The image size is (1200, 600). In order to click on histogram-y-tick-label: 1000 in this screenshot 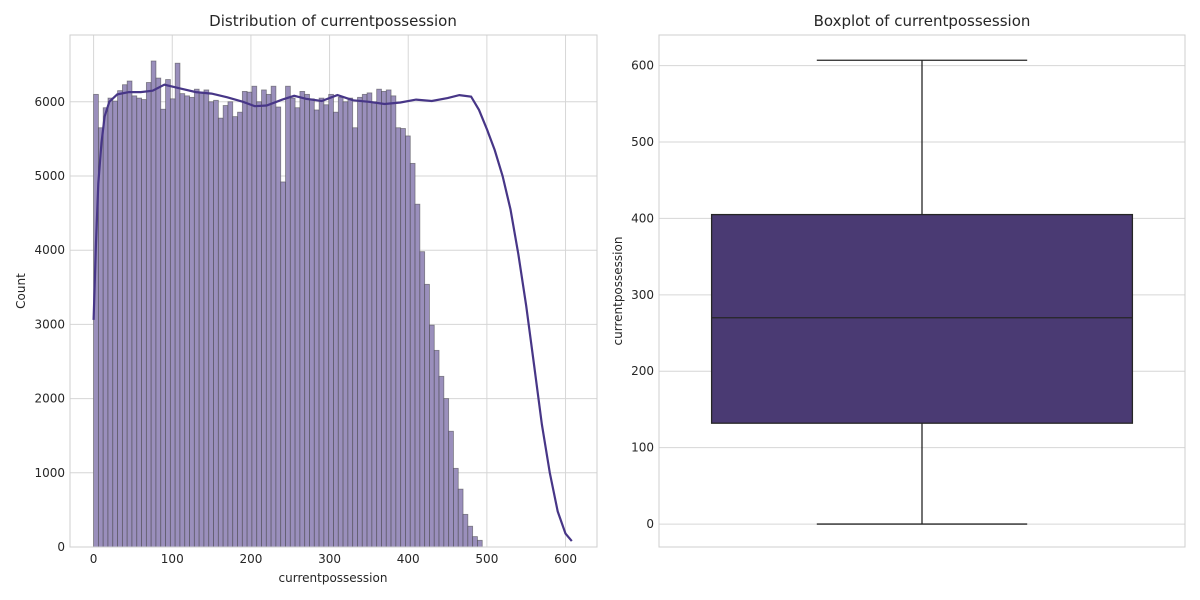, I will do `click(49, 473)`.